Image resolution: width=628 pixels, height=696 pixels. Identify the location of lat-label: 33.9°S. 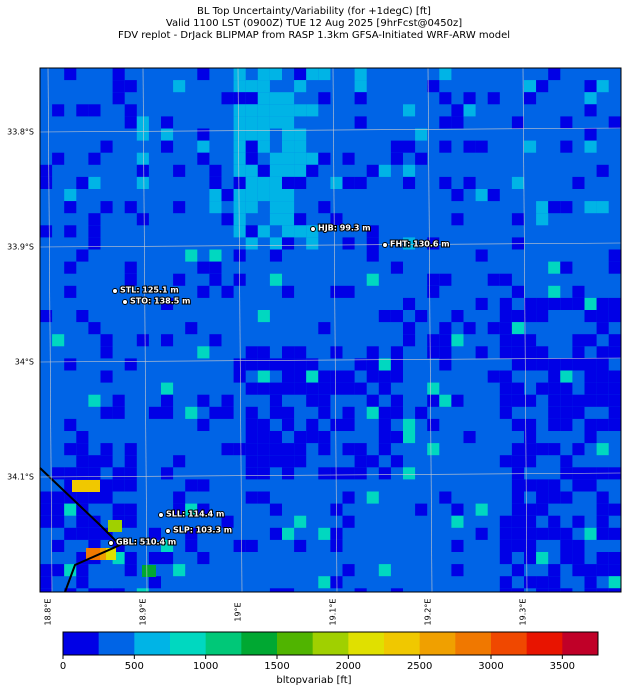
(20, 247).